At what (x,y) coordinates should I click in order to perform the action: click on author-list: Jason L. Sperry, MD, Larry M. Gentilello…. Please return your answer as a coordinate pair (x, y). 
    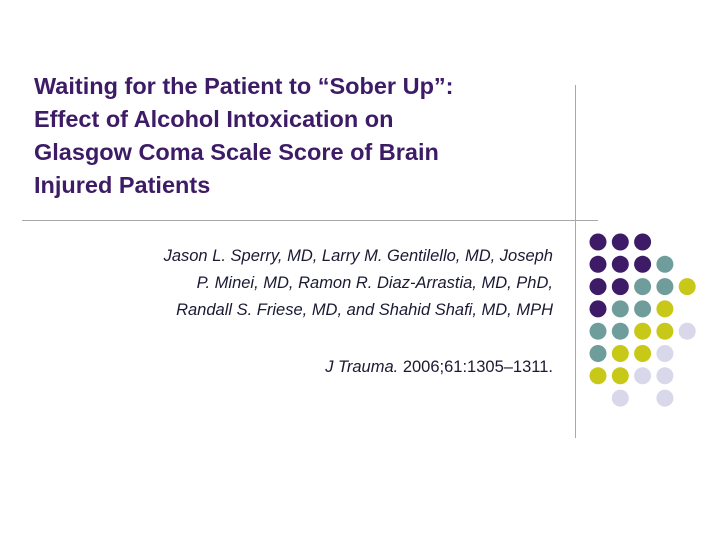
    Looking at the image, I should click on (306, 283).